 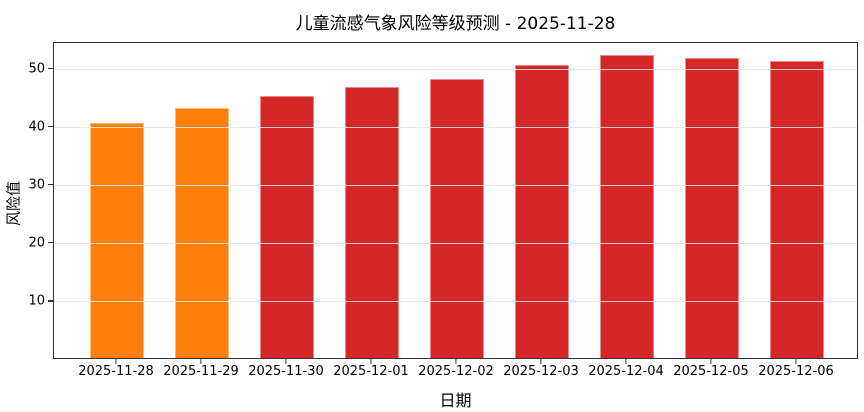 I want to click on y-tick-label: 10, so click(x=36, y=301).